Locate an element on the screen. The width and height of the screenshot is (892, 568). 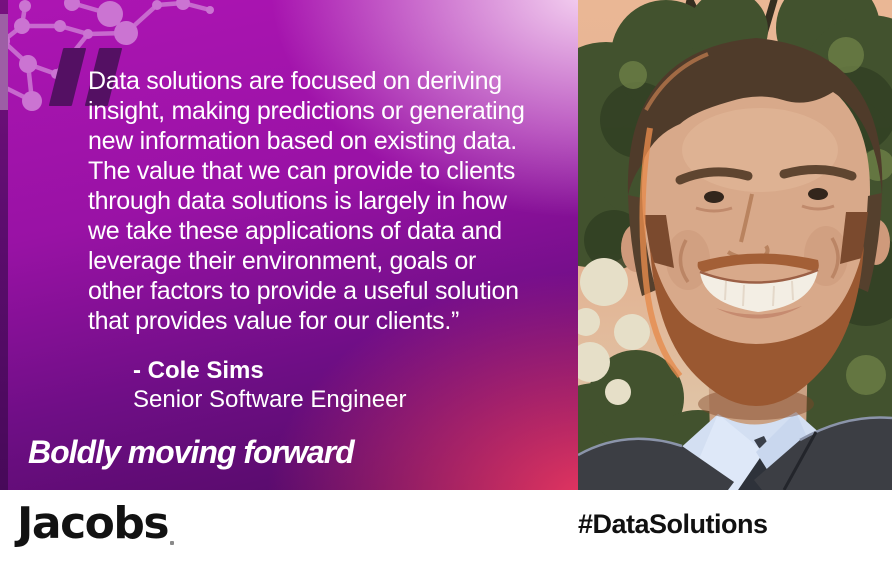
trademark-dot-icon is located at coordinates (172, 543).